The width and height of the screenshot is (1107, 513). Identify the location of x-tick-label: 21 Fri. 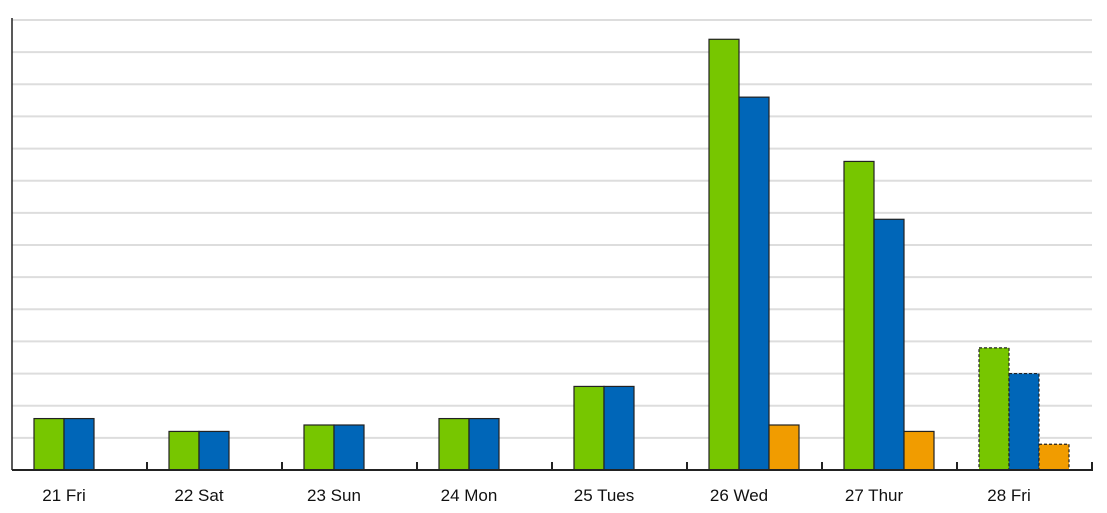
(63, 495).